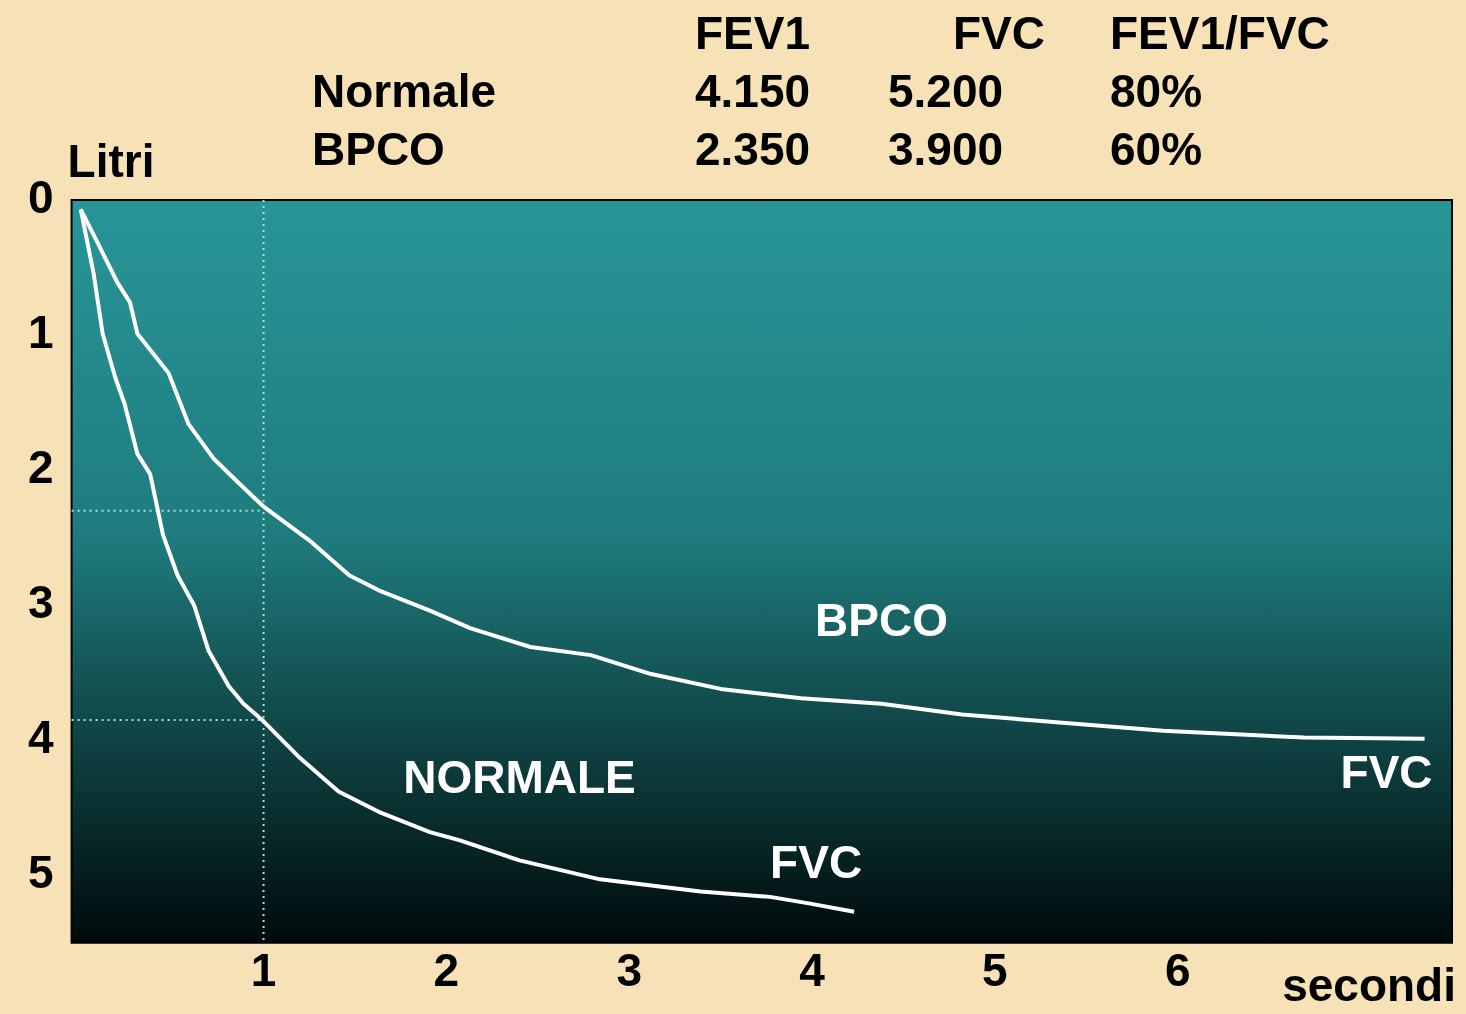  Describe the element at coordinates (1177, 970) in the screenshot. I see `x-tick-label: 6` at that location.